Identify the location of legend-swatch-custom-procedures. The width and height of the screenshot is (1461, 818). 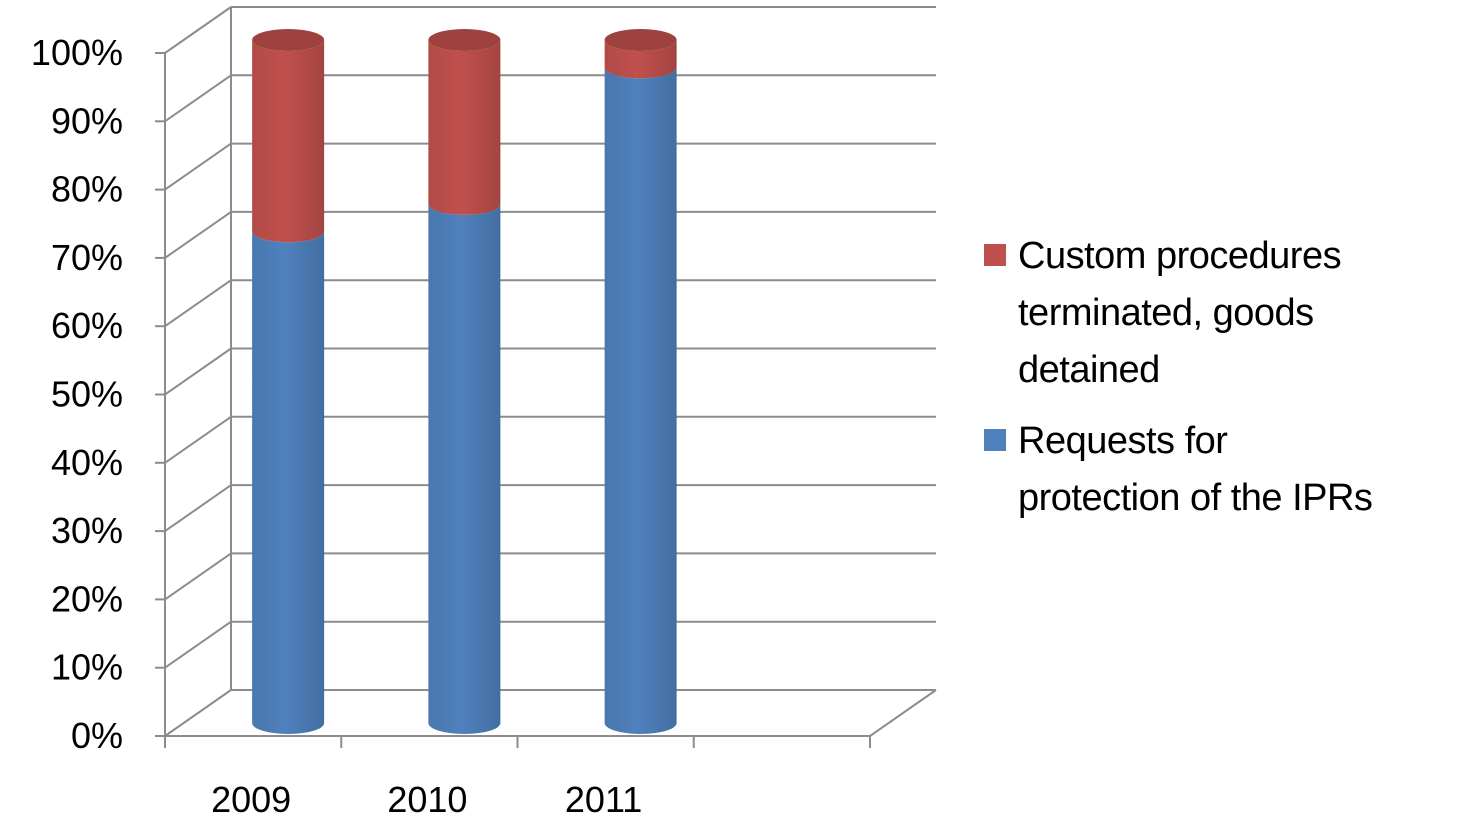
(995, 255).